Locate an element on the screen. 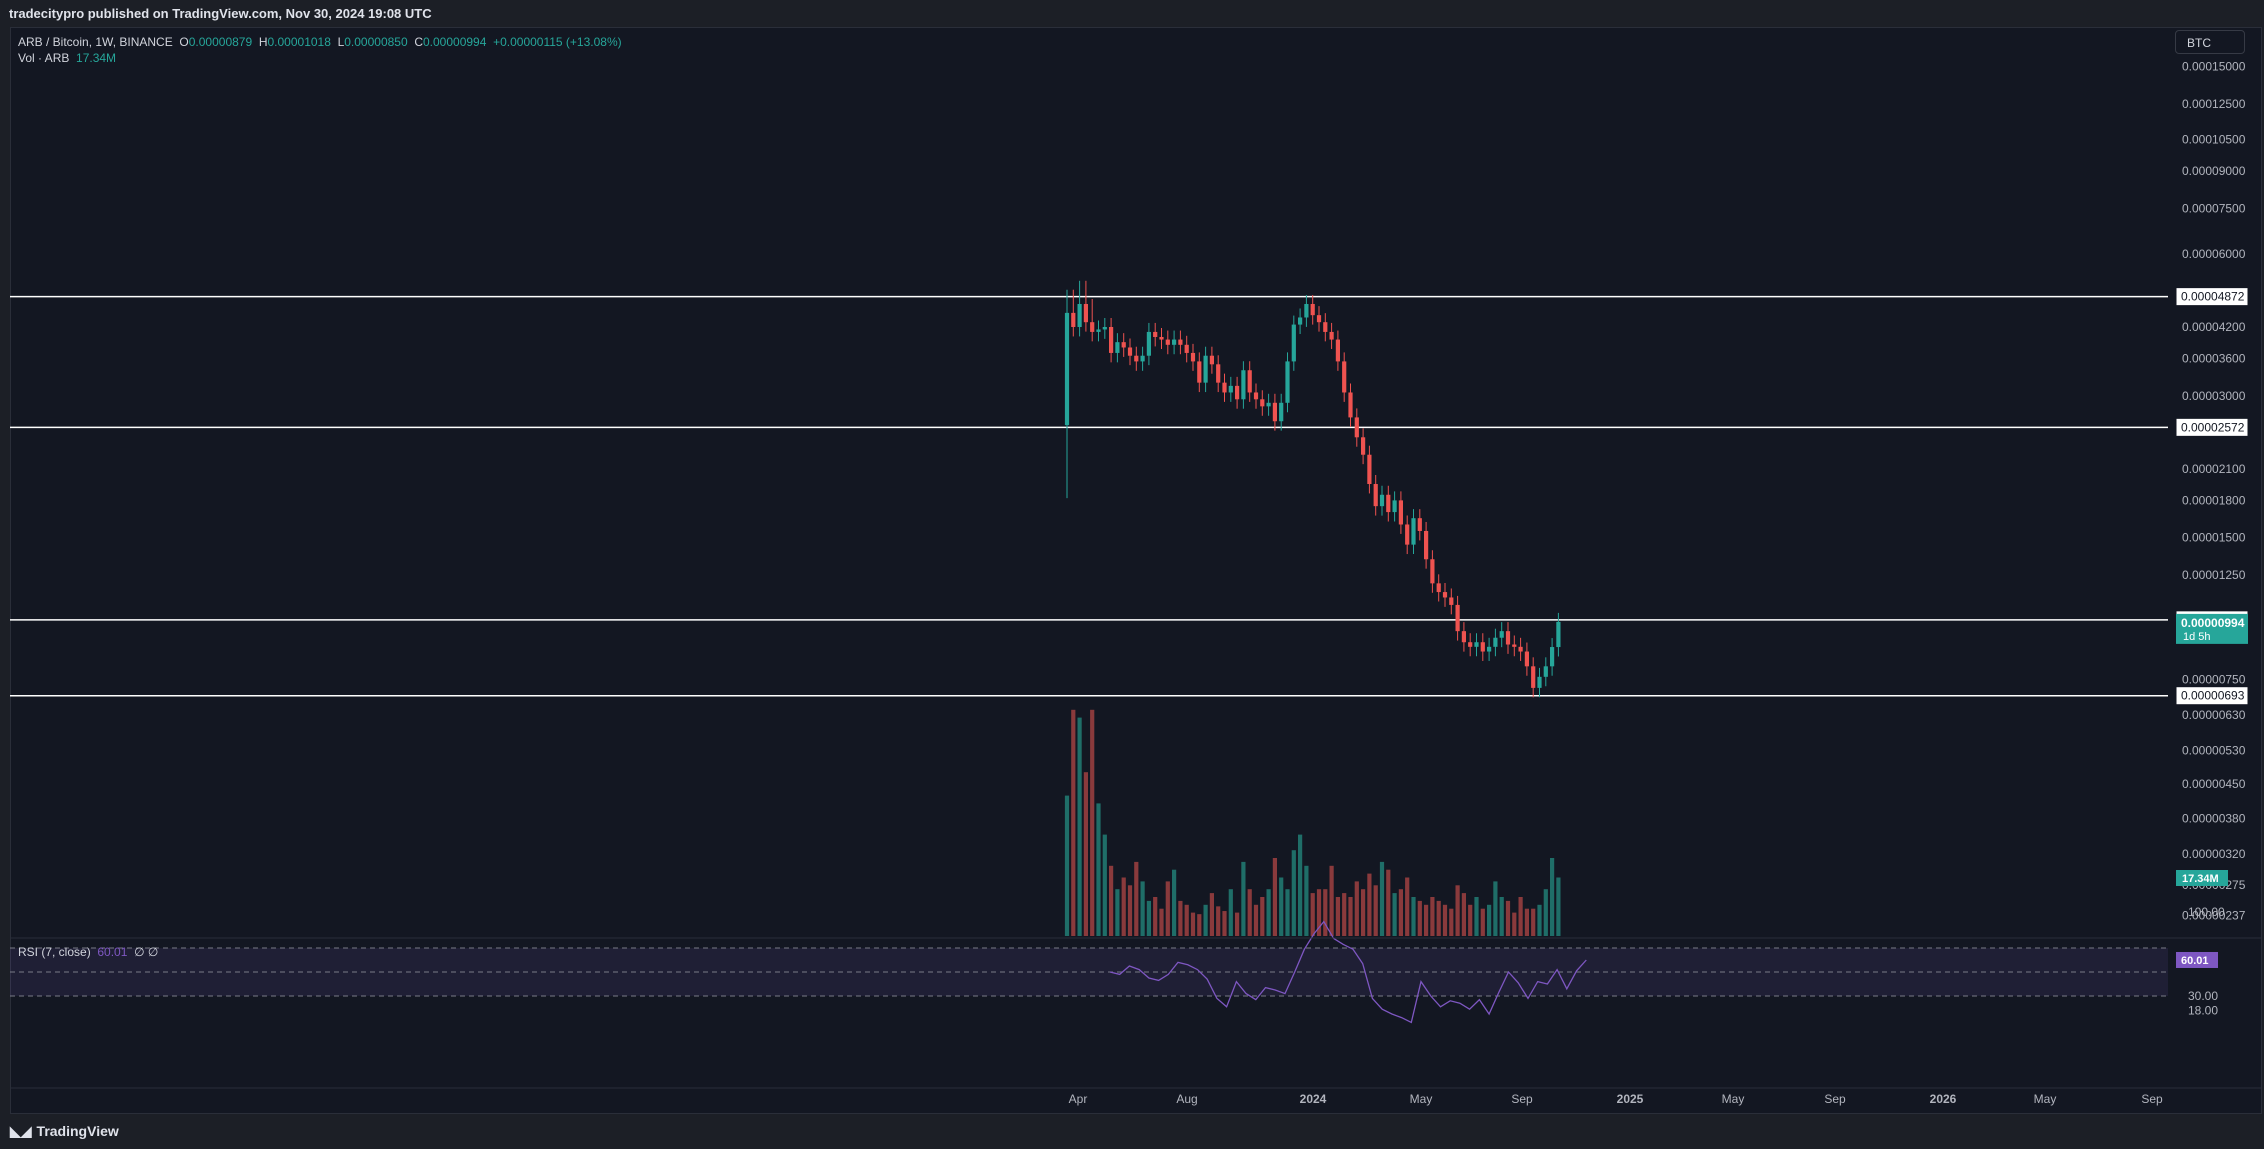 The width and height of the screenshot is (2264, 1149). currency-button: BTC is located at coordinates (2210, 42).